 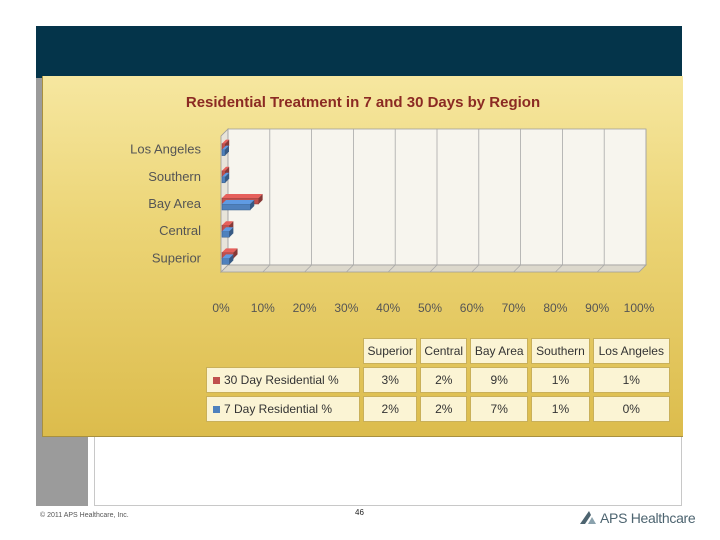 What do you see at coordinates (499, 409) in the screenshot?
I see `table-cell: 7%` at bounding box center [499, 409].